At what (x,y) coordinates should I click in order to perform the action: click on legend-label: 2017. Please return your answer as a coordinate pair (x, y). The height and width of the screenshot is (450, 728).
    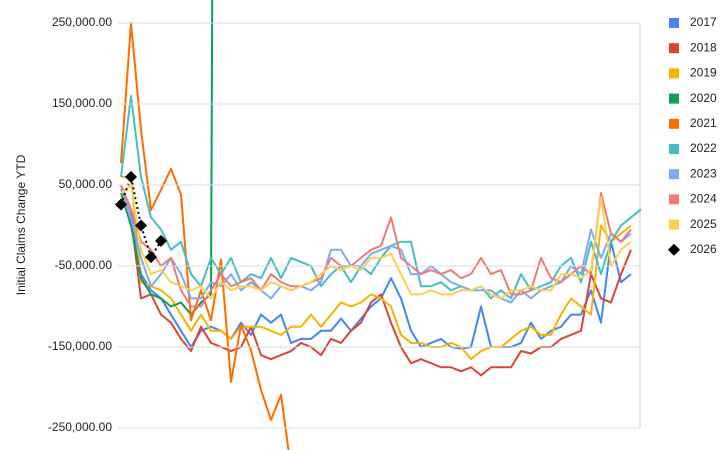
    Looking at the image, I should click on (703, 22).